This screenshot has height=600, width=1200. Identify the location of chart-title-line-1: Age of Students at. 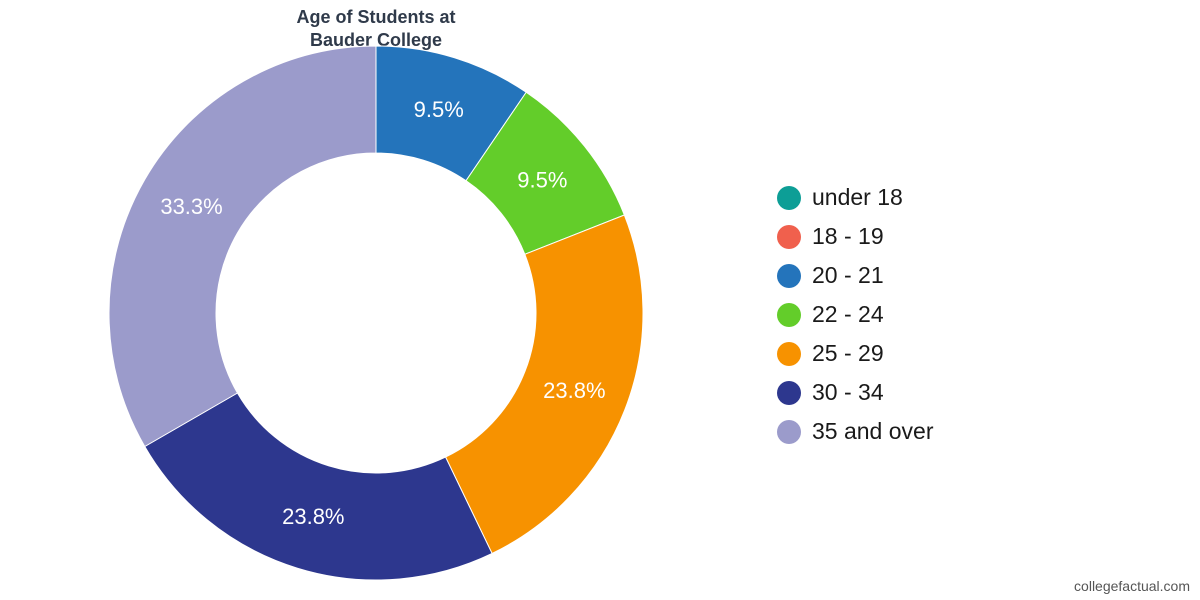
(376, 17).